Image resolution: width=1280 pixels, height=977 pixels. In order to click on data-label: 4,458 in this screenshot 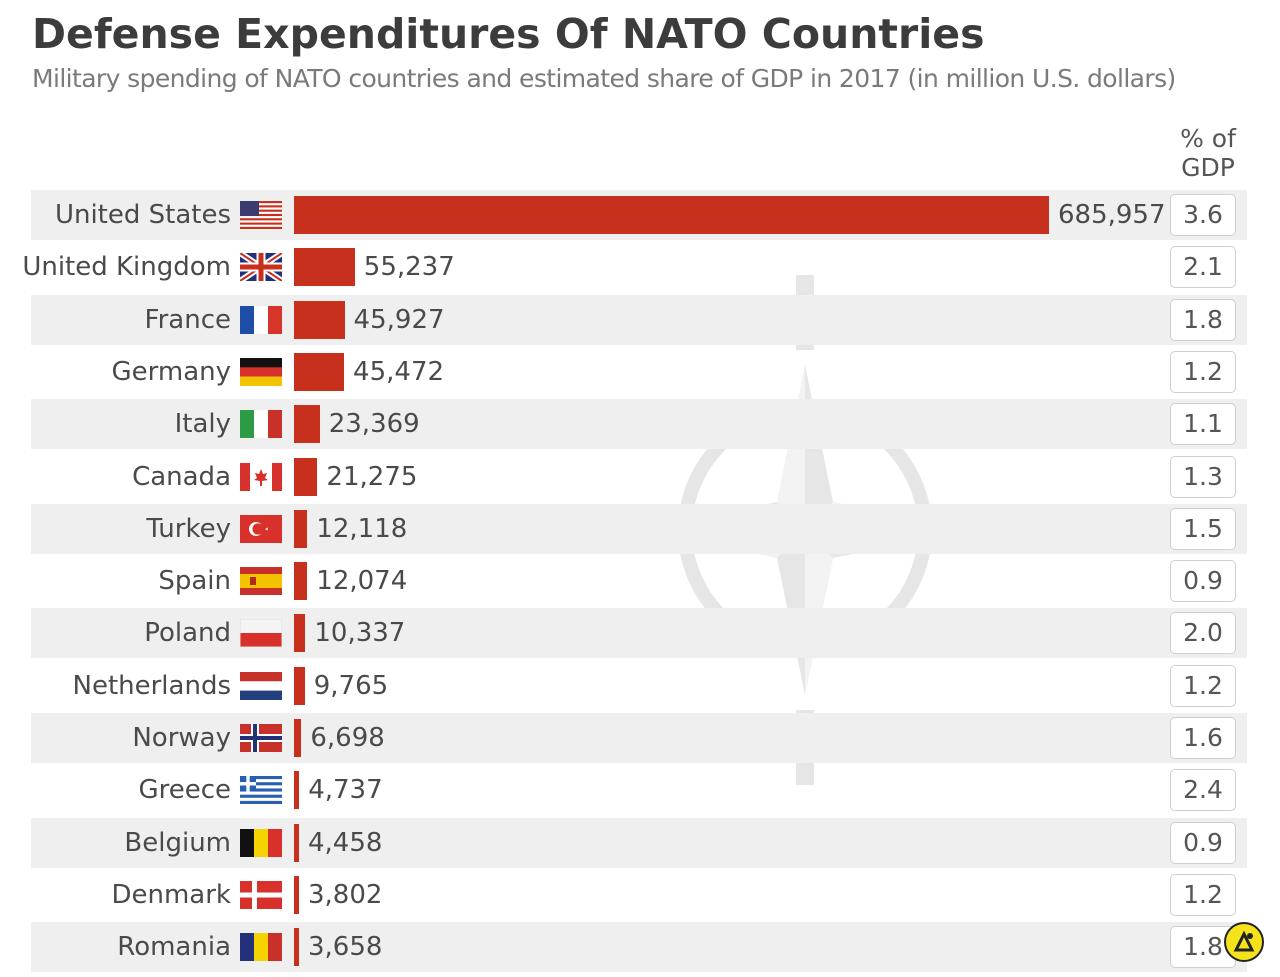, I will do `click(345, 842)`.